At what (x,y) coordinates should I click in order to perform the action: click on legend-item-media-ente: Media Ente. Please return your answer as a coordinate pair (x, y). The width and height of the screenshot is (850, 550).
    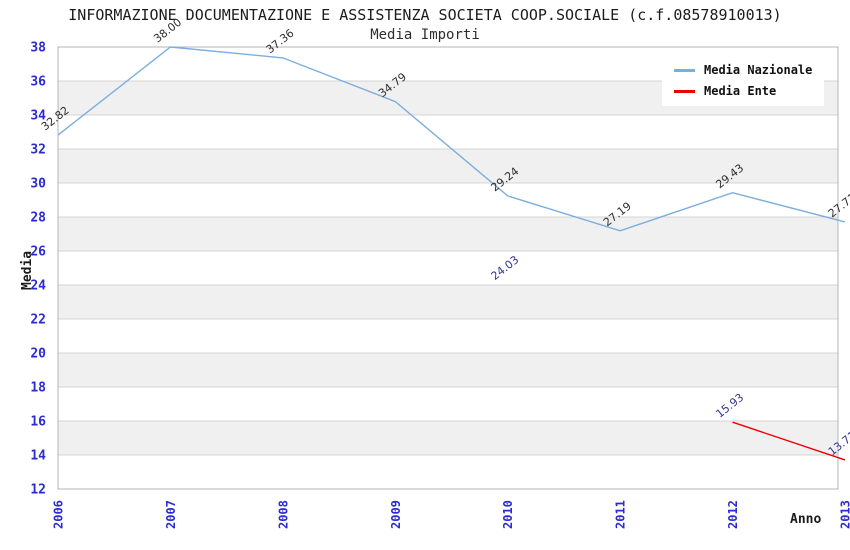
    Looking at the image, I should click on (743, 91).